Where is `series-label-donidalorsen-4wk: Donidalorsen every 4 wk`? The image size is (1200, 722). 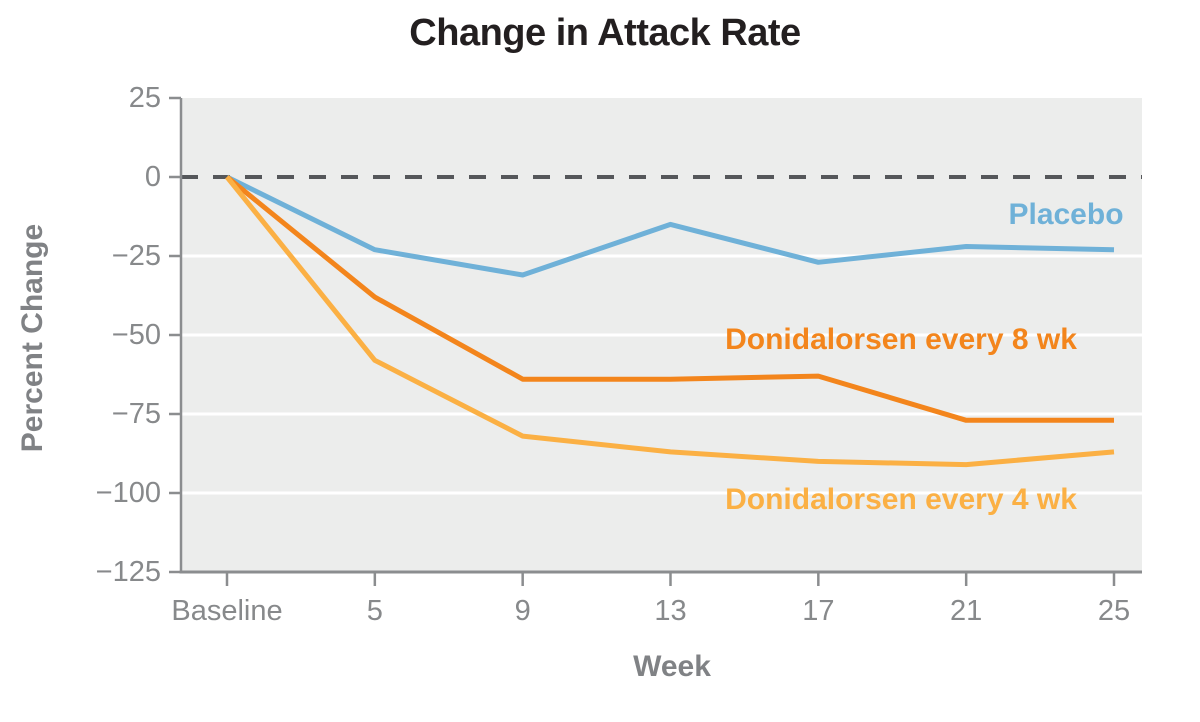 series-label-donidalorsen-4wk: Donidalorsen every 4 wk is located at coordinates (901, 499).